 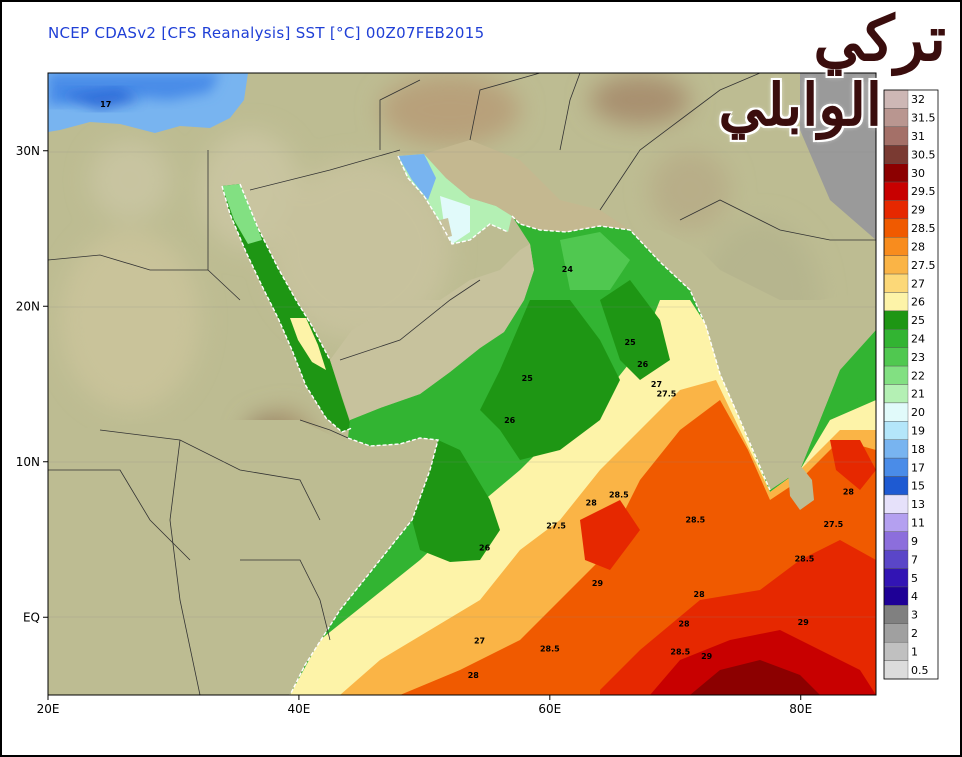 What do you see at coordinates (920, 670) in the screenshot?
I see `legend-label: 0.5` at bounding box center [920, 670].